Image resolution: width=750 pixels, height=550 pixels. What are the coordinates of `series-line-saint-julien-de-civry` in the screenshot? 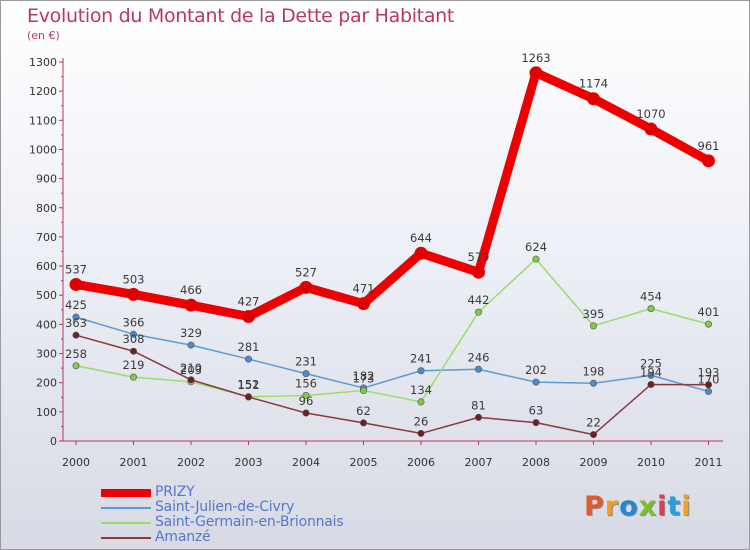 It's located at (392, 354).